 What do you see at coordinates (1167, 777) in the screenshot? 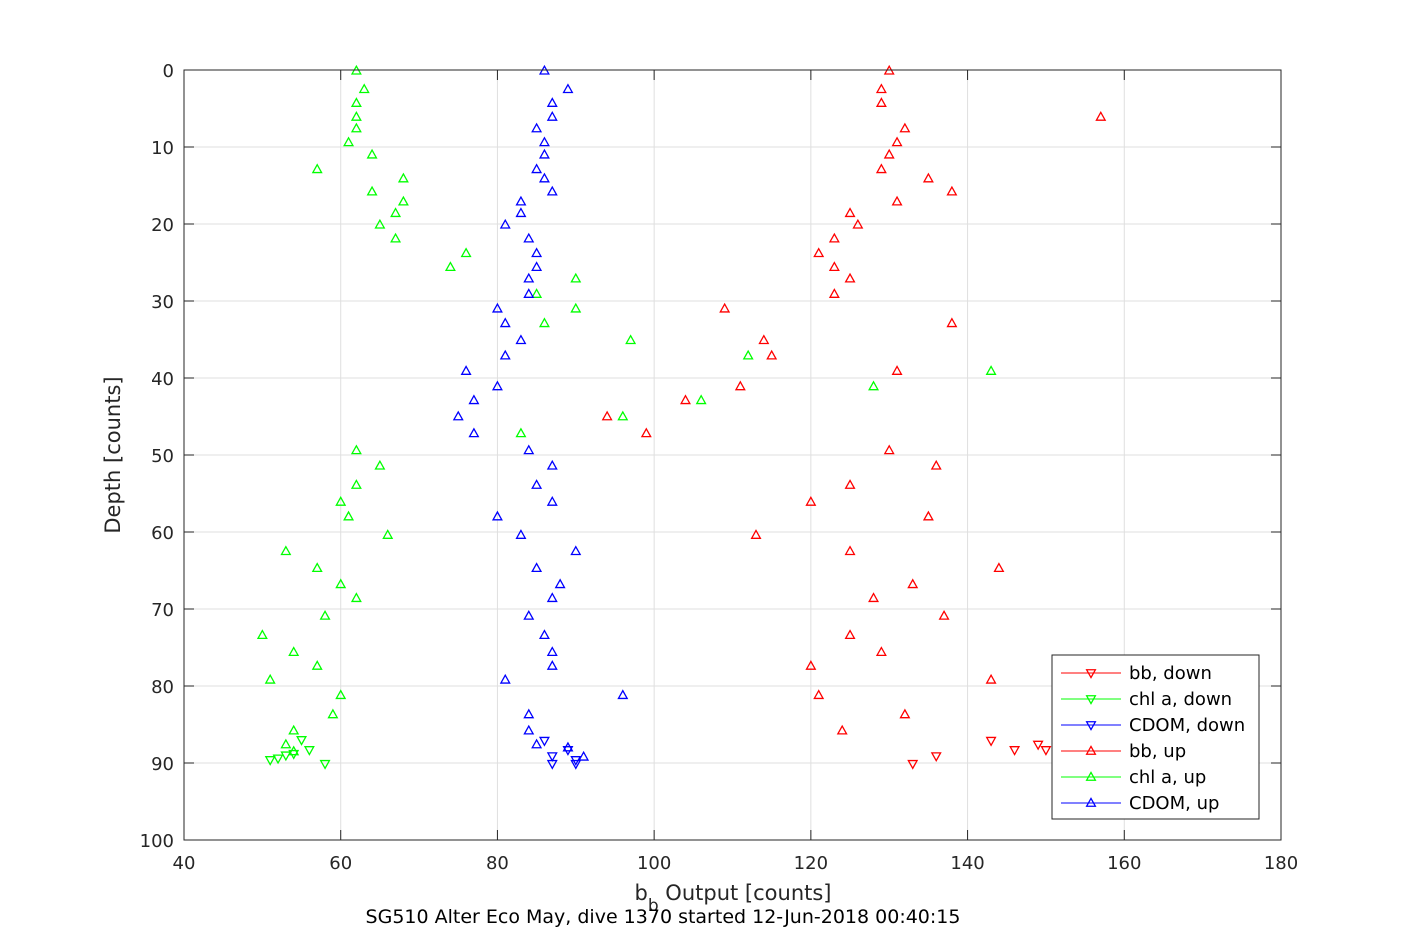
I see `legend-label: chl a, up` at bounding box center [1167, 777].